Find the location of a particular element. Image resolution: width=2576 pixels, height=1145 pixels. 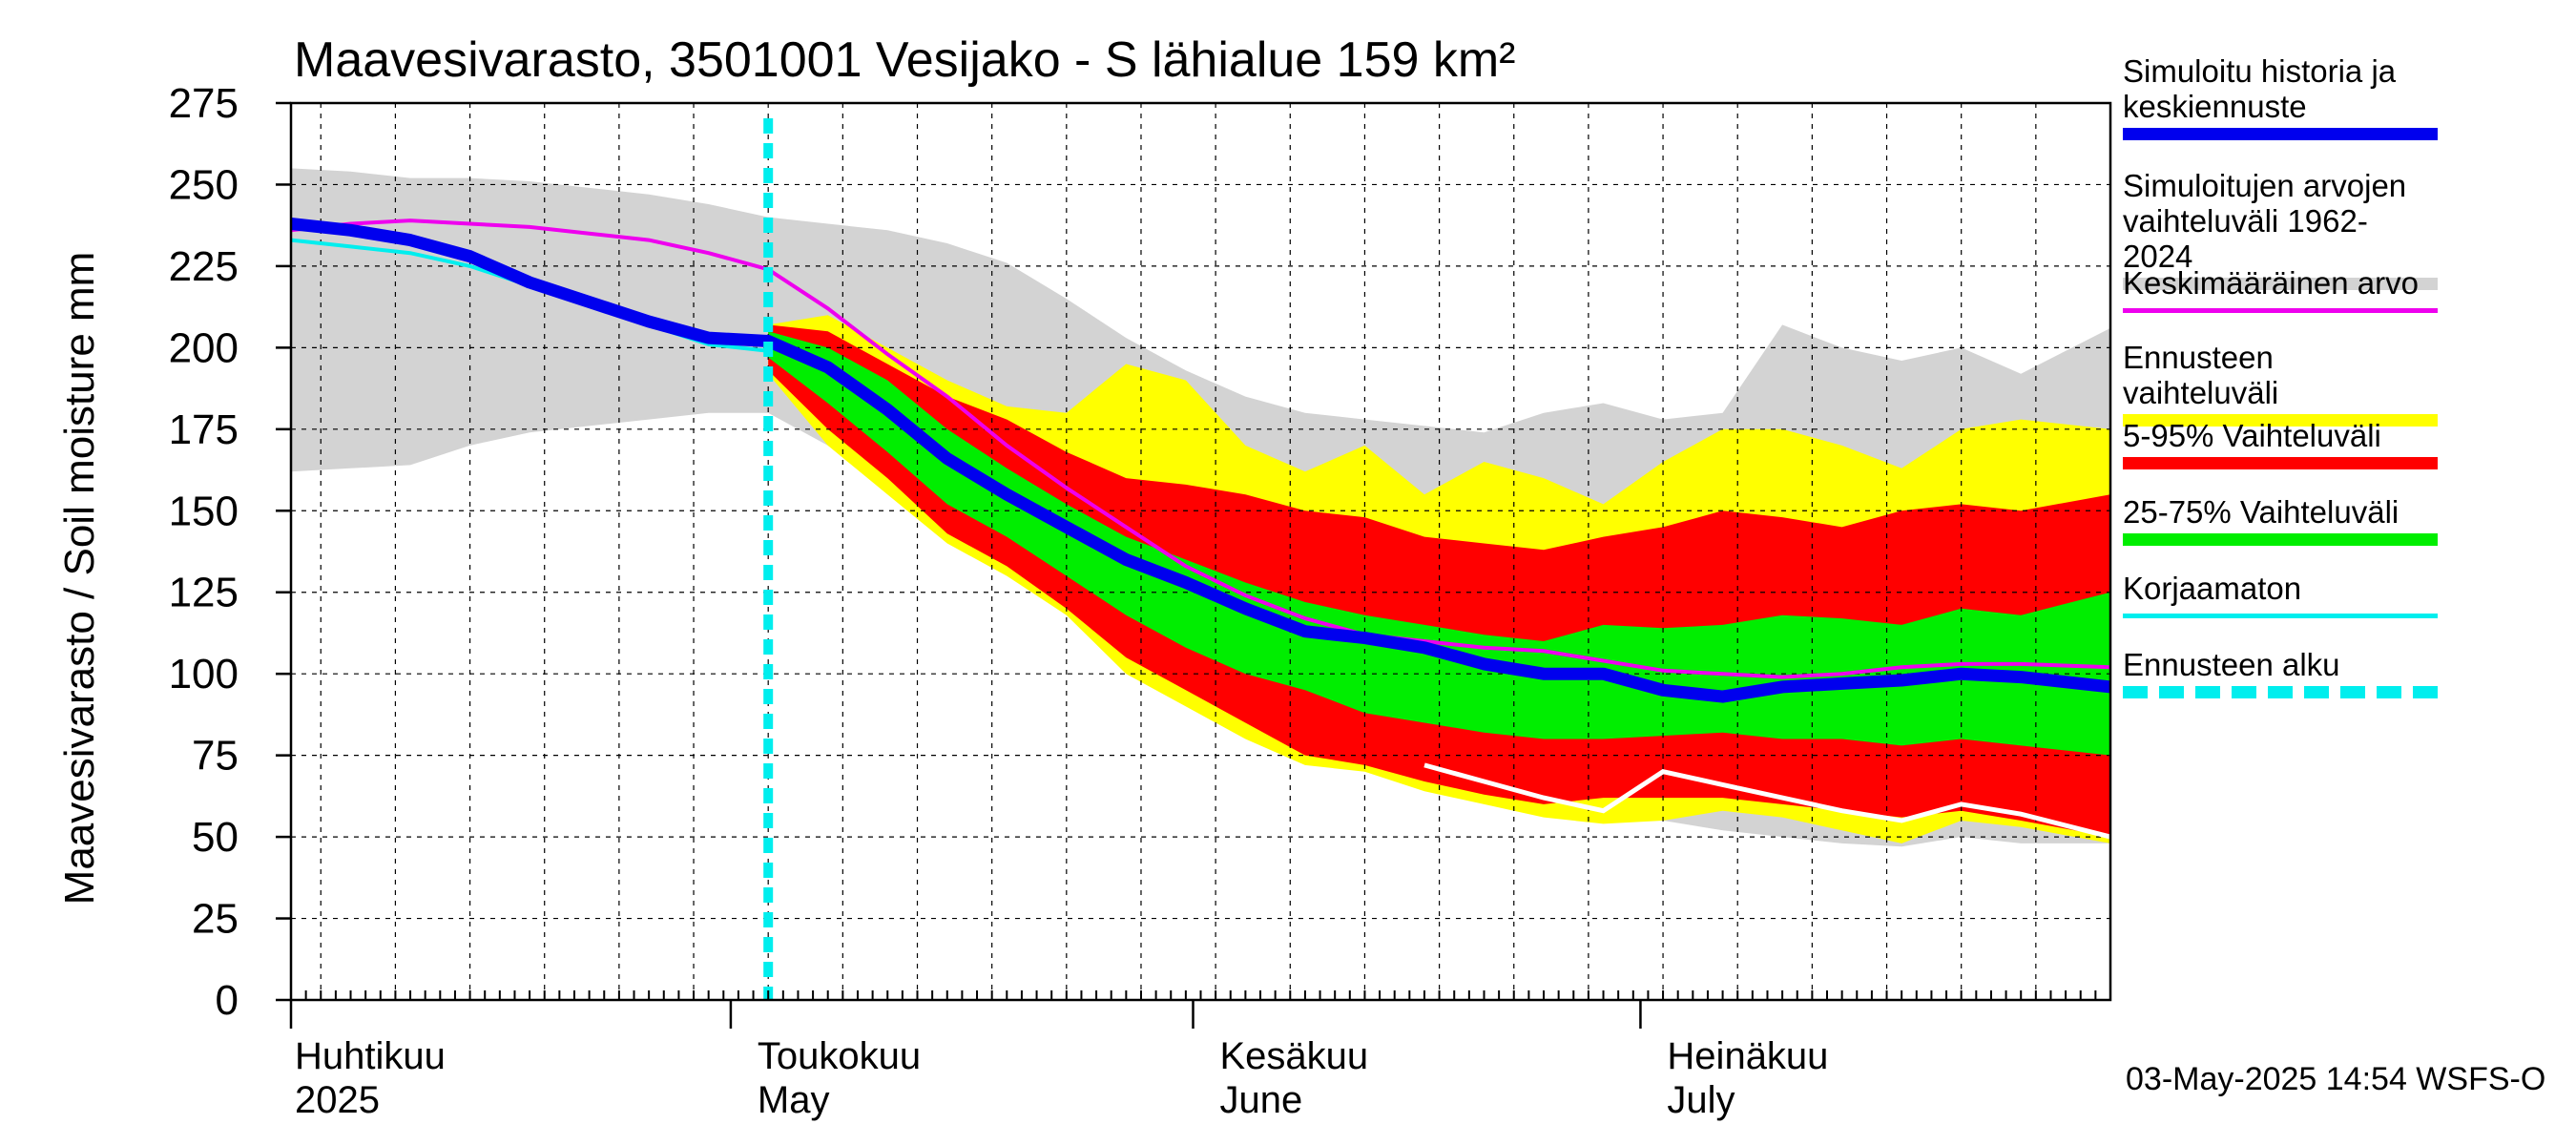

y-tick-label: 0 is located at coordinates (227, 1000).